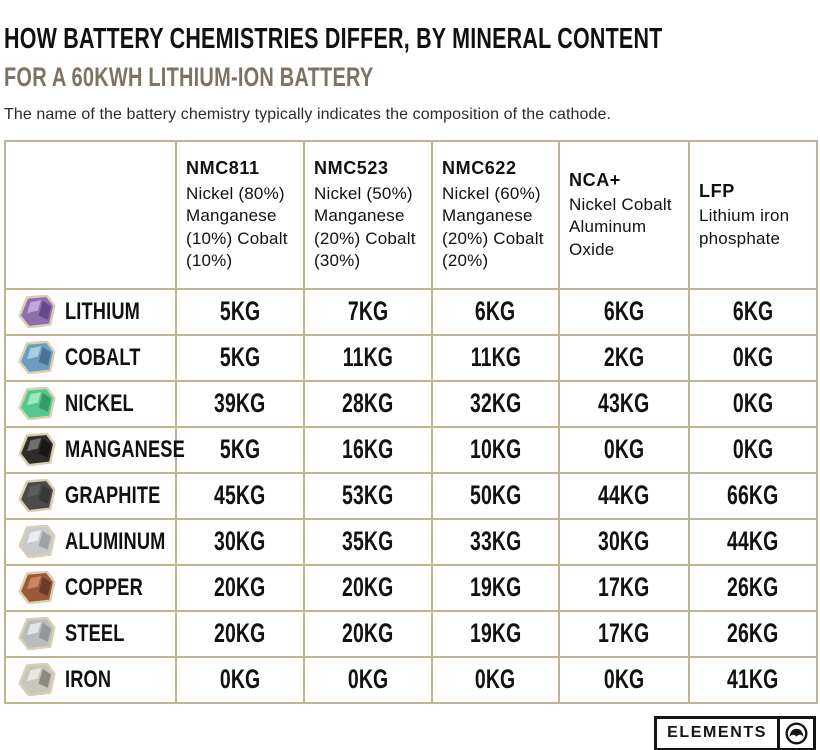 The width and height of the screenshot is (820, 750). Describe the element at coordinates (717, 733) in the screenshot. I see `elements-brand-text: ELEMENTS` at that location.